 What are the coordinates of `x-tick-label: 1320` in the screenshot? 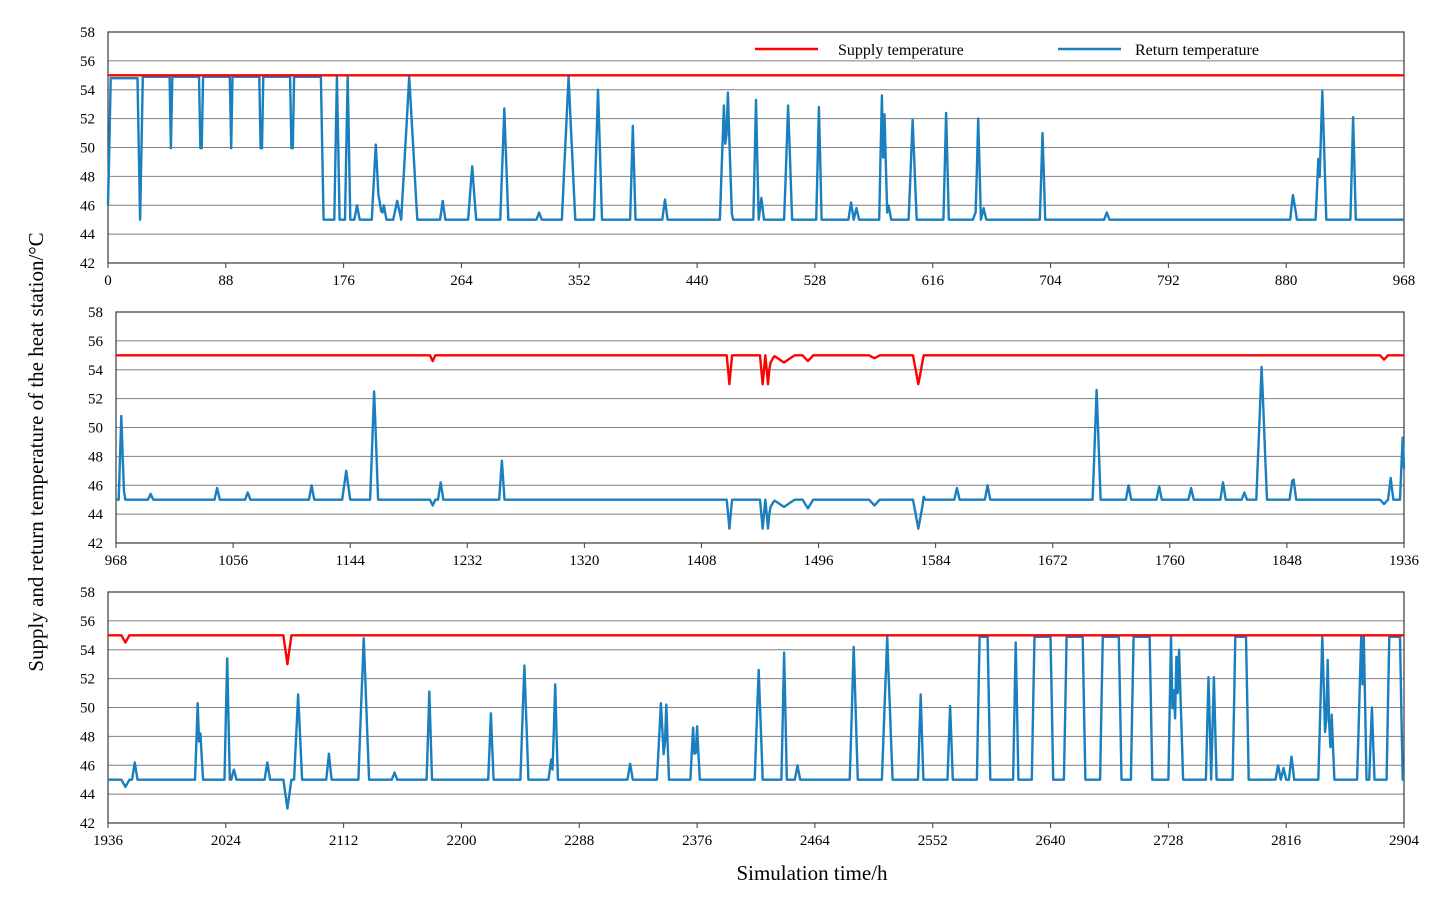 It's located at (584, 561).